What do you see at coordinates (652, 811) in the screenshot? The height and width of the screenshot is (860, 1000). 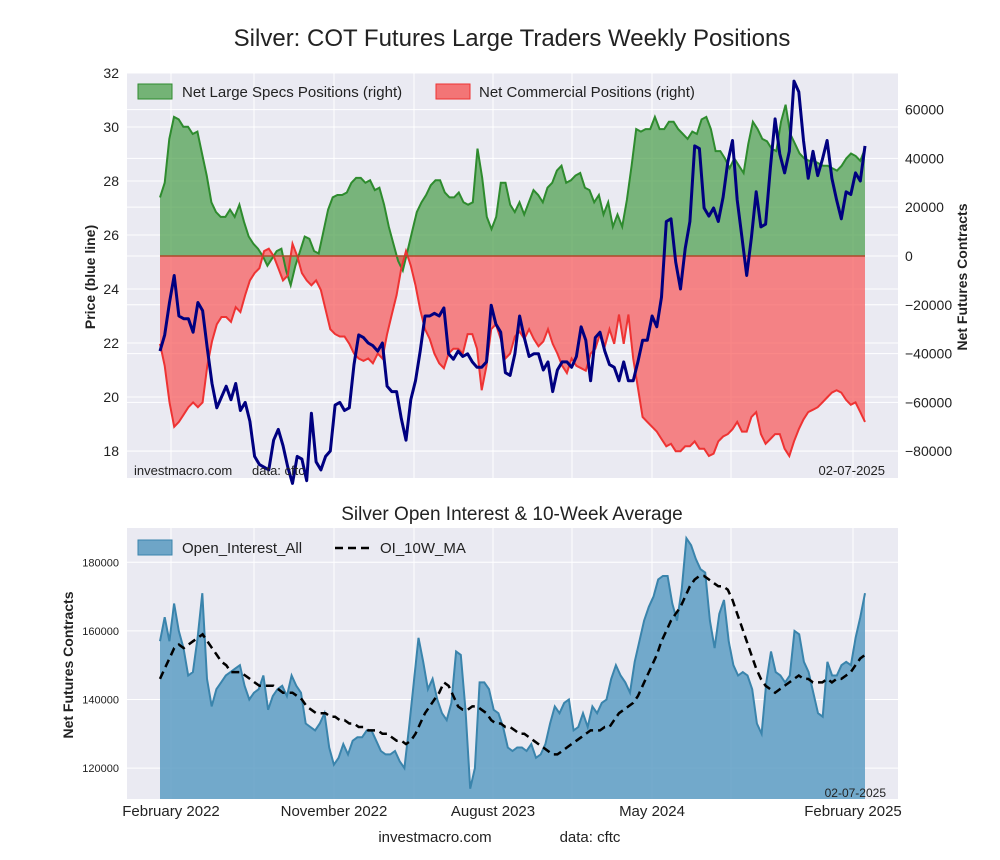 I see `x-tick-label: May 2024` at bounding box center [652, 811].